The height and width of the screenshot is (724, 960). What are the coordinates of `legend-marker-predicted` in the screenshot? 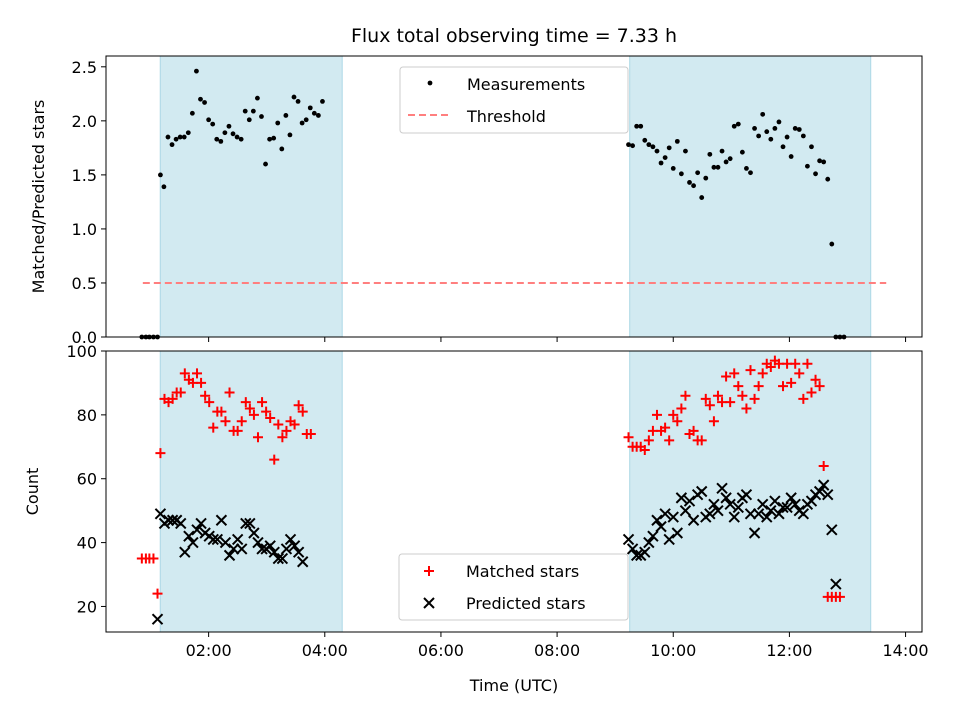 It's located at (429, 603).